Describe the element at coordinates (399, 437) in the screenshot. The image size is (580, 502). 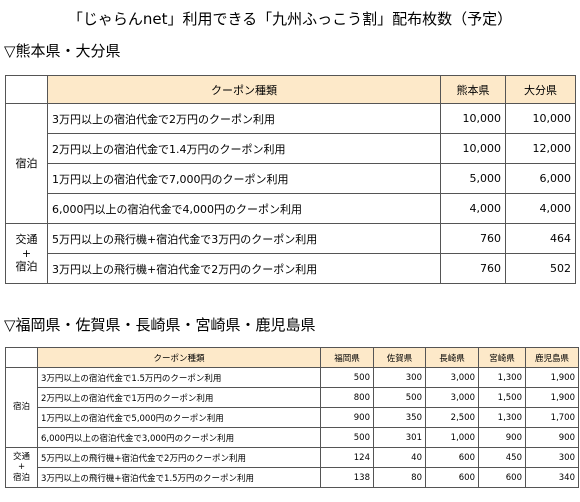
I see `count-cell: 301` at that location.